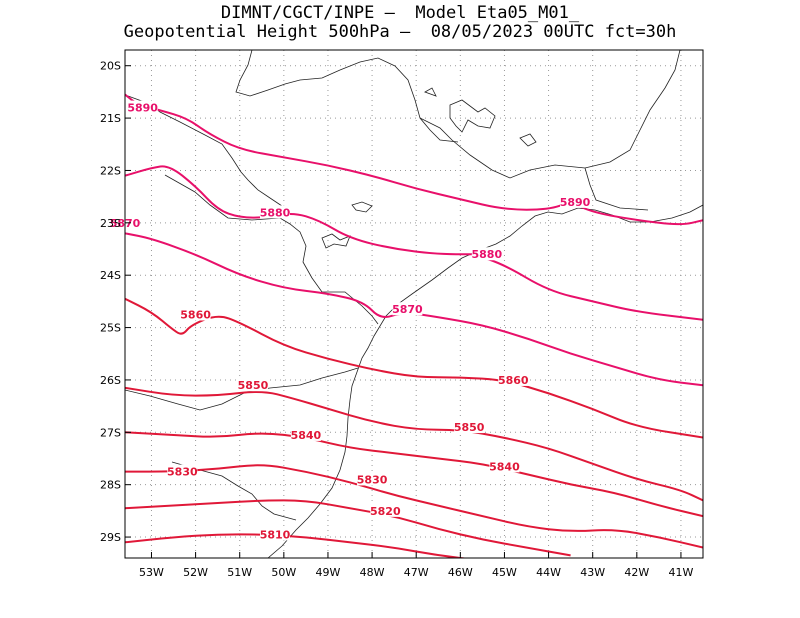 Image resolution: width=800 pixels, height=618 pixels. Describe the element at coordinates (400, 13) in the screenshot. I see `title-line-1: DIMNT/CGCT/INPE – Model Eta05_M01_` at that location.